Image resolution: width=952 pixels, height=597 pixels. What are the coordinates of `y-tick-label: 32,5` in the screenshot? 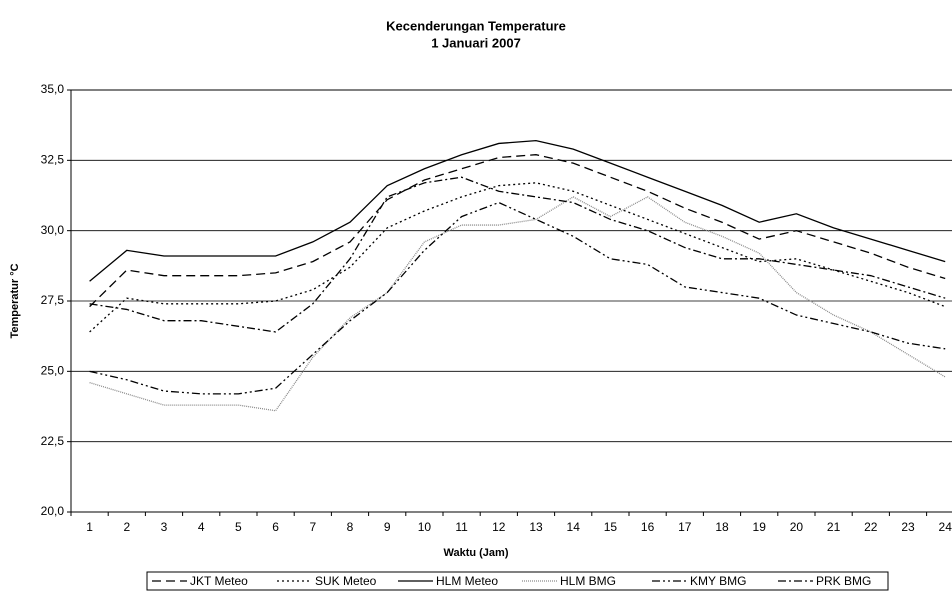 It's located at (53, 160).